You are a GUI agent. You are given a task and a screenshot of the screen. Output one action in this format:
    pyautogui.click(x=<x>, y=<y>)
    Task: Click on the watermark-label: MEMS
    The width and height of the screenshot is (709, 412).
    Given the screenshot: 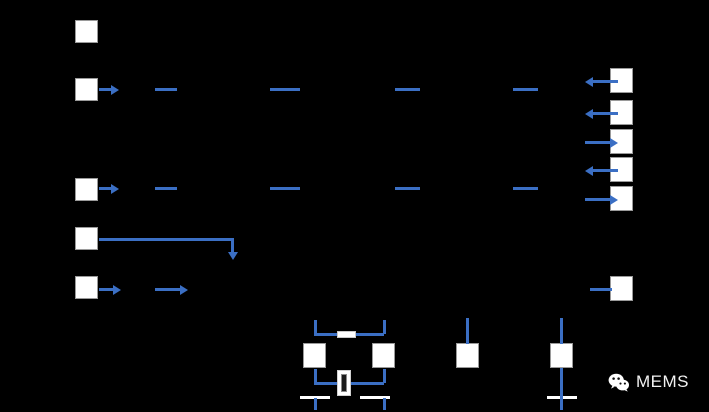 What is the action you would take?
    pyautogui.click(x=662, y=381)
    